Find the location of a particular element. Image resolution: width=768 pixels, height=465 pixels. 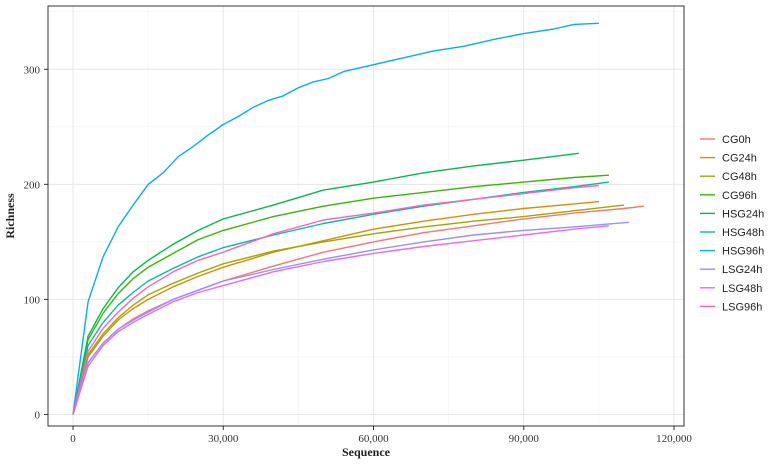

x-tick-label: 120,000 is located at coordinates (674, 439).